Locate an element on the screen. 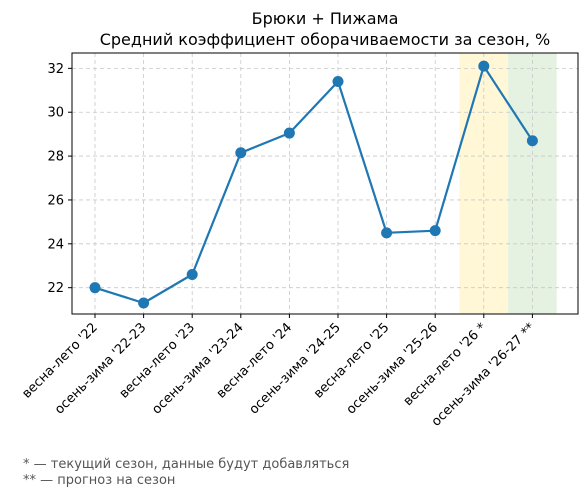 Image resolution: width=588 pixels, height=498 pixels. x-tick-label: осень-зима '24-25 is located at coordinates (295, 368).